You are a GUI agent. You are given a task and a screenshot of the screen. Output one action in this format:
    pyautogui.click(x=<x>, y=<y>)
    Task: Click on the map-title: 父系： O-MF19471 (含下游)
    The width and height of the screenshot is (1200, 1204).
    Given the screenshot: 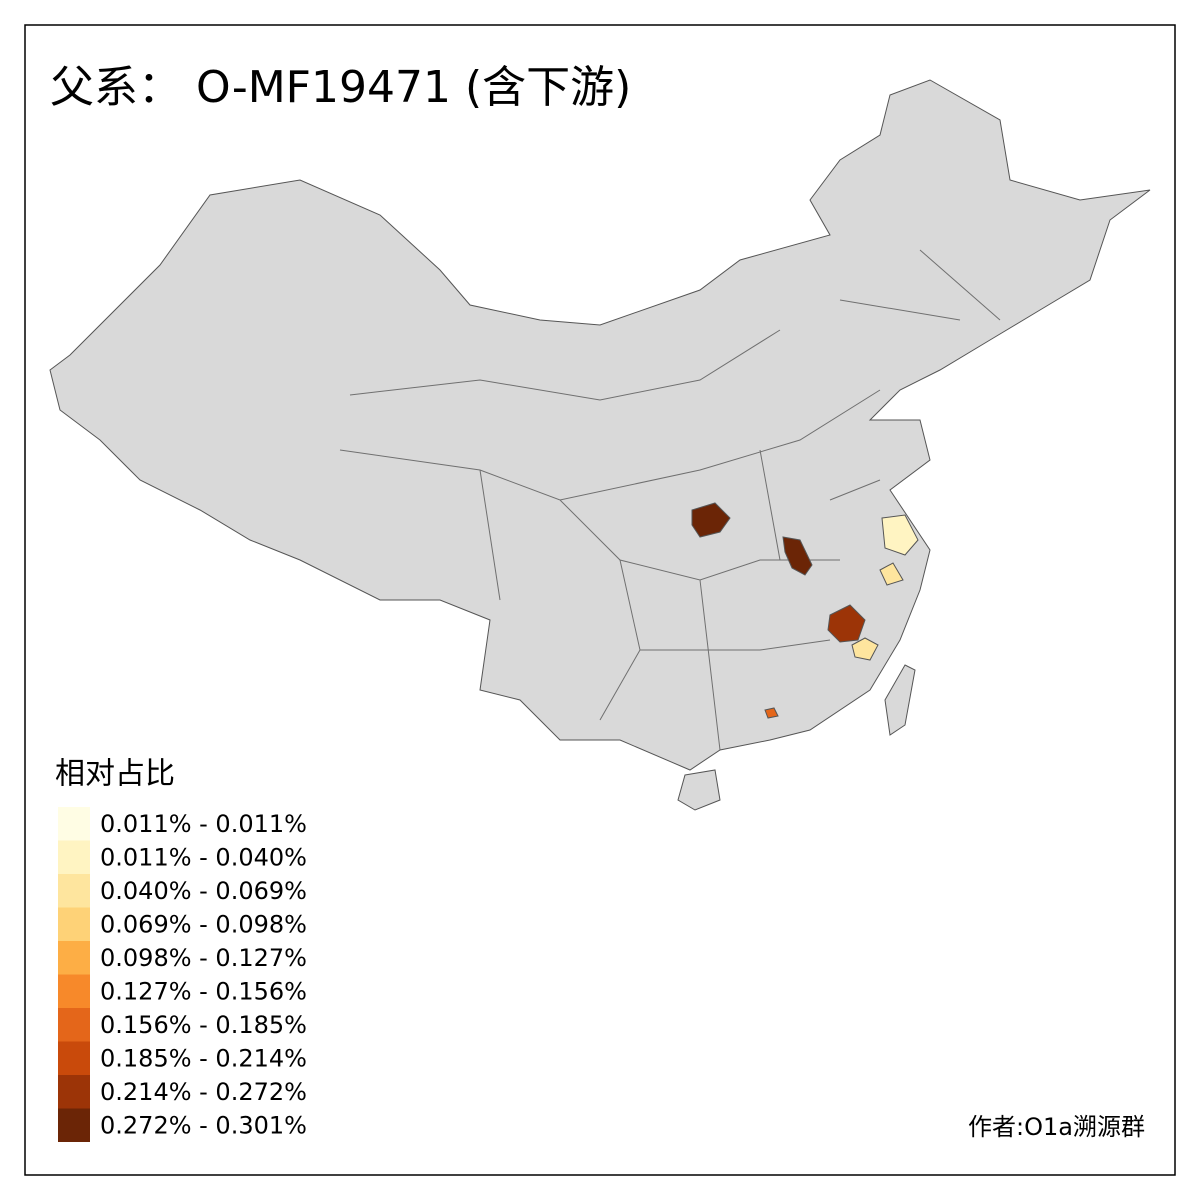 What is the action you would take?
    pyautogui.click(x=340, y=87)
    